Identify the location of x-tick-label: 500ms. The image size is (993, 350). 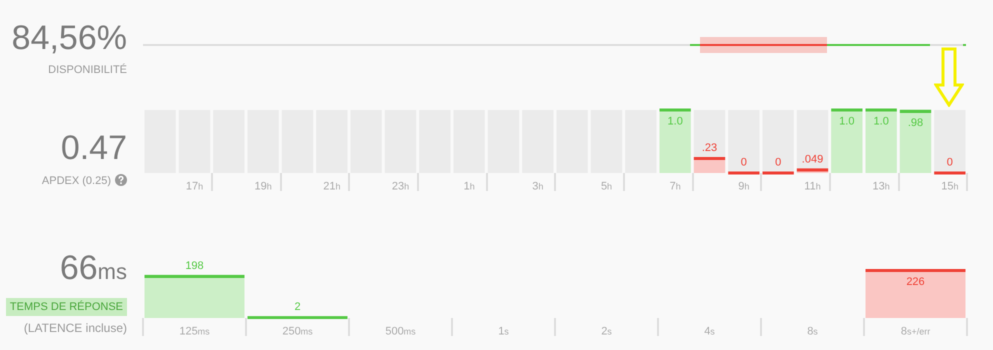
(400, 332).